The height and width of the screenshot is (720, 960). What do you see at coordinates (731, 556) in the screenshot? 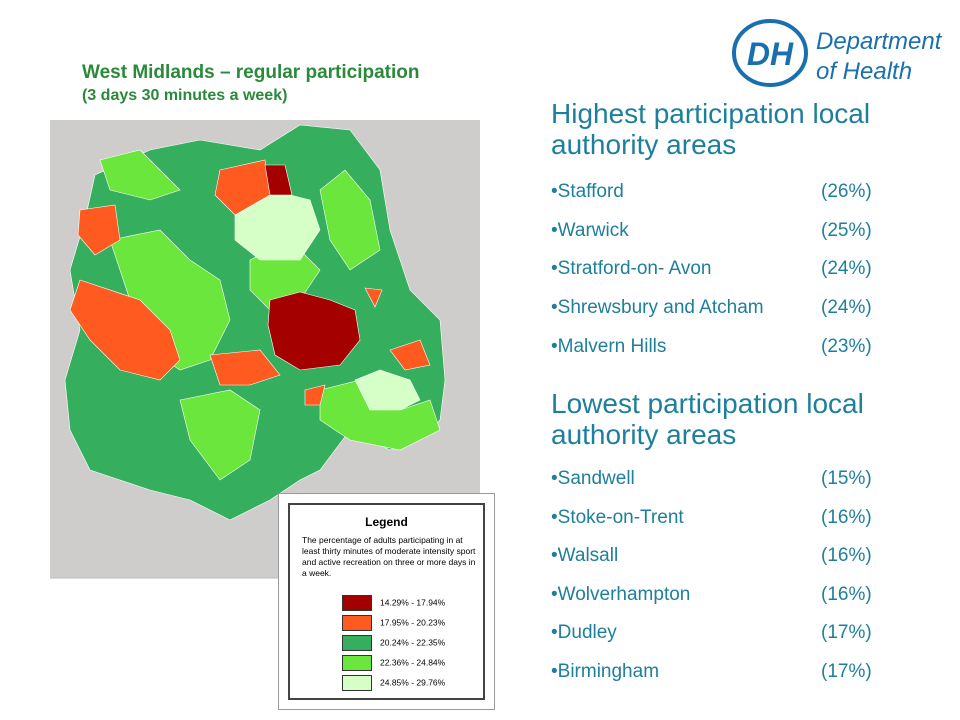
I see `list-item: •Walsall (16%)` at bounding box center [731, 556].